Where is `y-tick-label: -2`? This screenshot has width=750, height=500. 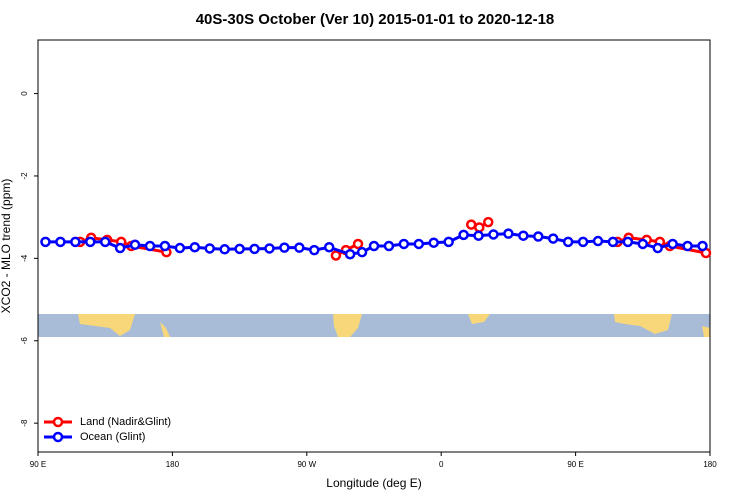
y-tick-label: -2 is located at coordinates (24, 176).